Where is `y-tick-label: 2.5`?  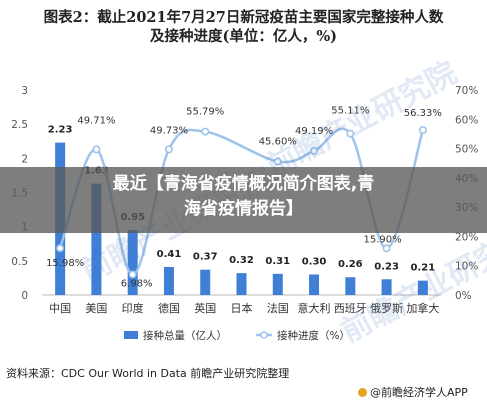
y-tick-label: 2.5 is located at coordinates (19, 125).